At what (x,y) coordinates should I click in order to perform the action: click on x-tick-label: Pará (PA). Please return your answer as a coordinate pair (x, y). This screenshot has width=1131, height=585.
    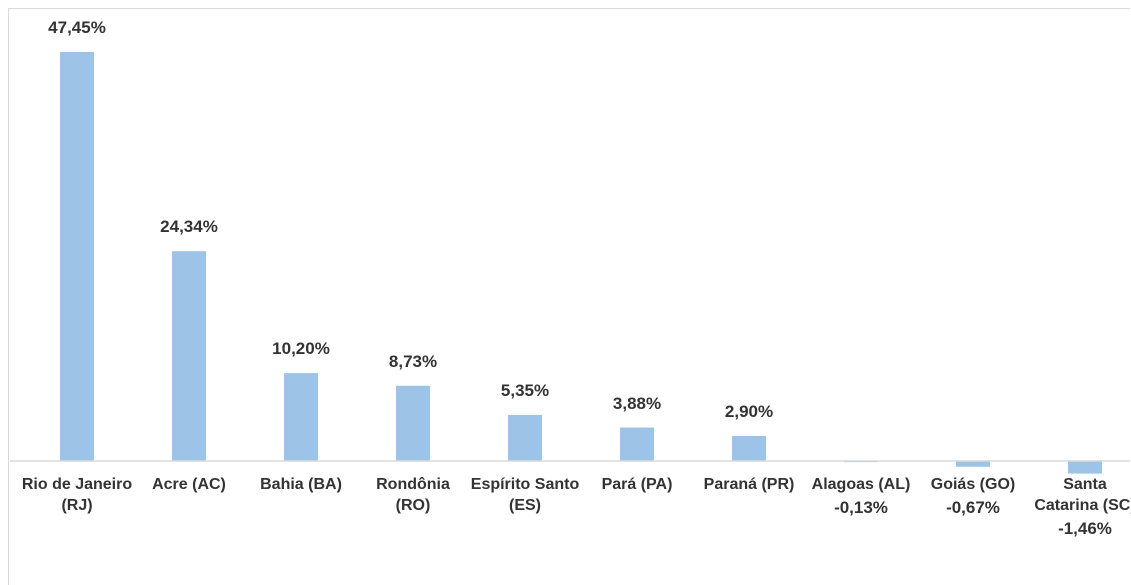
    Looking at the image, I should click on (637, 484).